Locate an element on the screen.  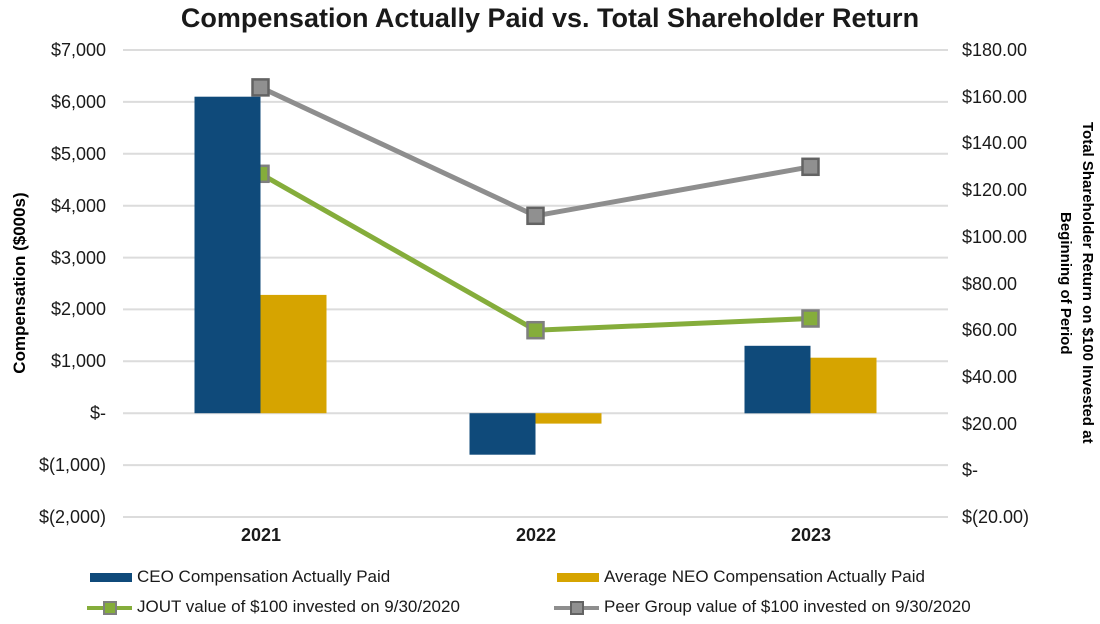
right-axis-tick-label: $100.00 is located at coordinates (995, 237).